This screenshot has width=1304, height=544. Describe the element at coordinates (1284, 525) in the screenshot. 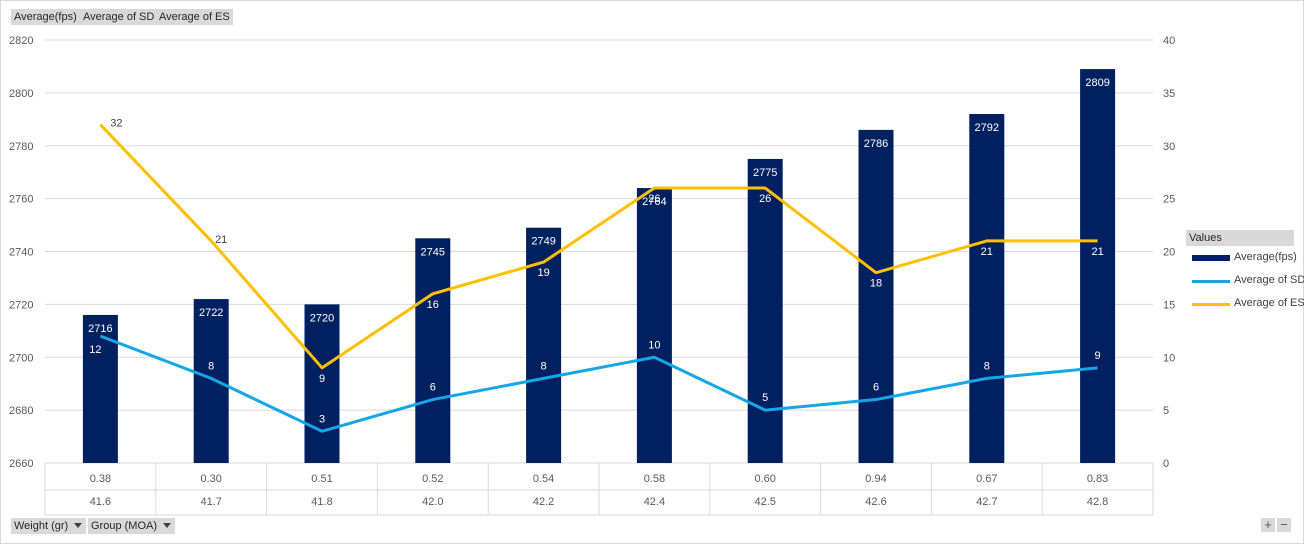

I see `collapse-minus-icon: −` at that location.